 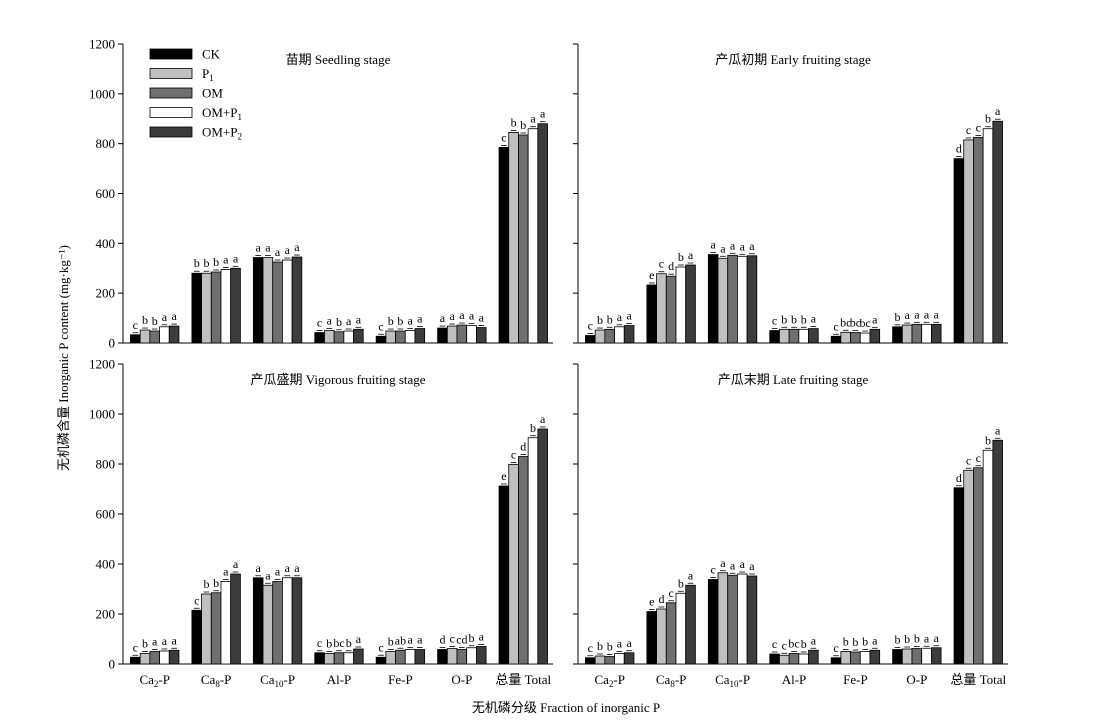 I want to click on legend-label: P1, so click(x=208, y=74).